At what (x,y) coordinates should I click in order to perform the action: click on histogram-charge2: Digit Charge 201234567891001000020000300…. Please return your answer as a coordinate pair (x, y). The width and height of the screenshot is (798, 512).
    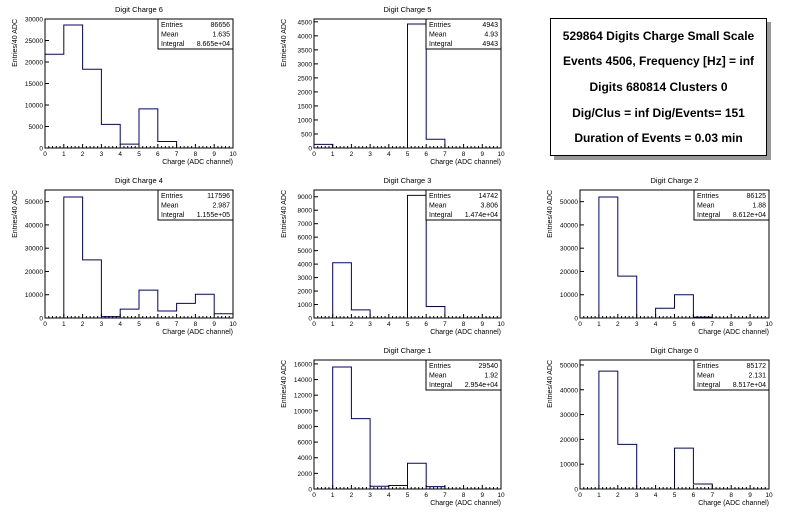
    Looking at the image, I should click on (660, 256).